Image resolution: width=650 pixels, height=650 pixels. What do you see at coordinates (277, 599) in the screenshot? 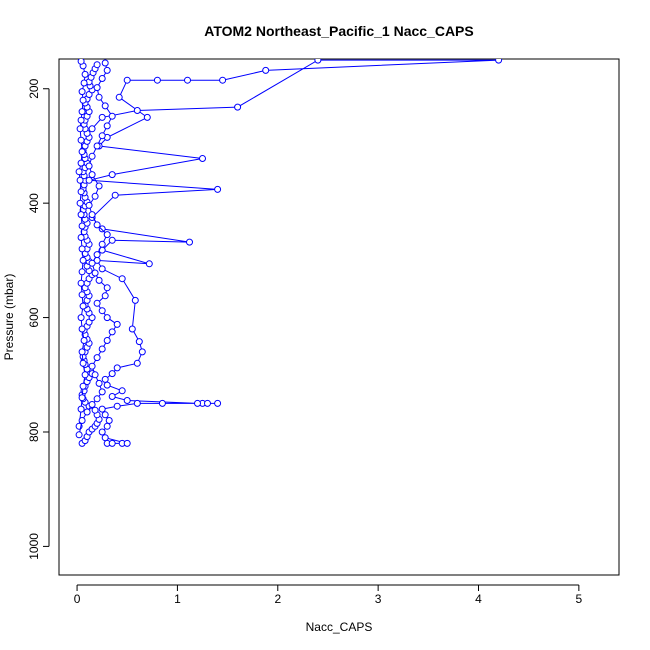
I see `x-tick-label: 2` at bounding box center [277, 599].